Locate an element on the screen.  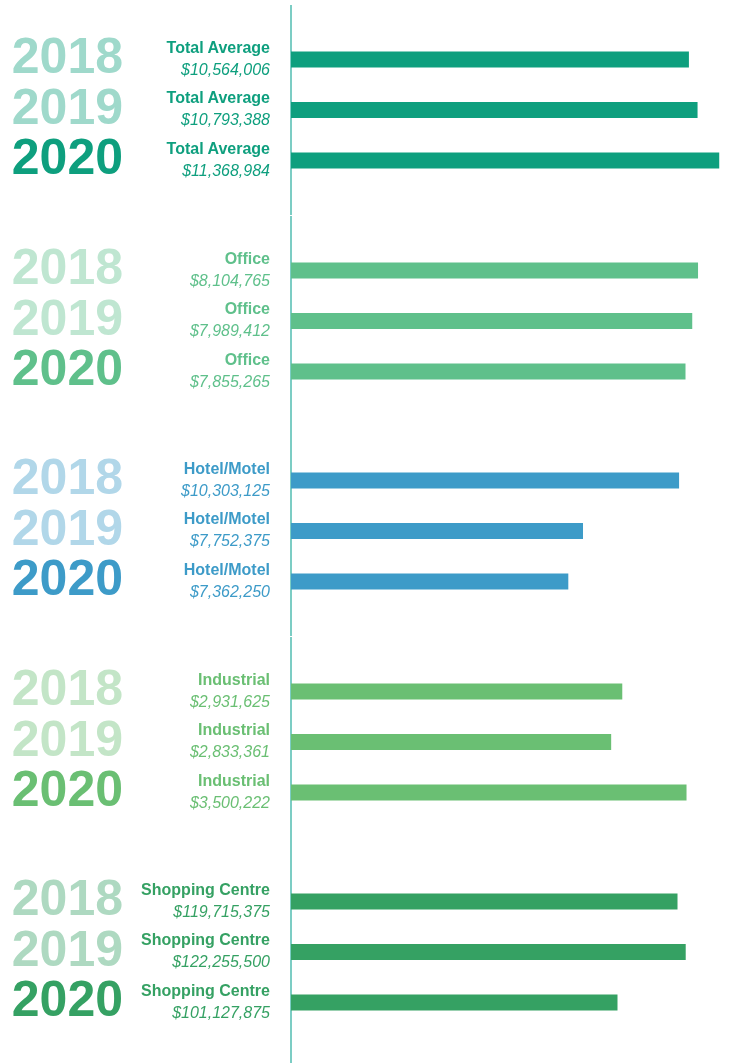
data-label: $7,362,250 is located at coordinates (229, 591).